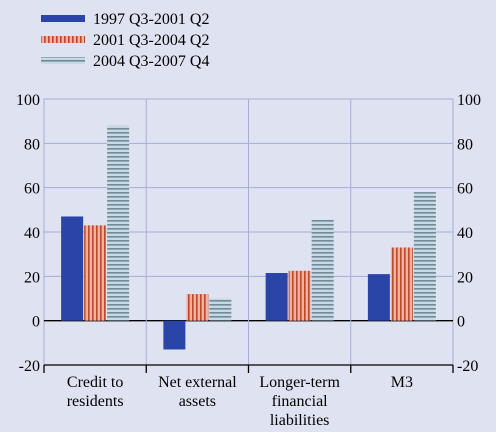 The width and height of the screenshot is (496, 432). I want to click on category-label: Net external assets, so click(197, 392).